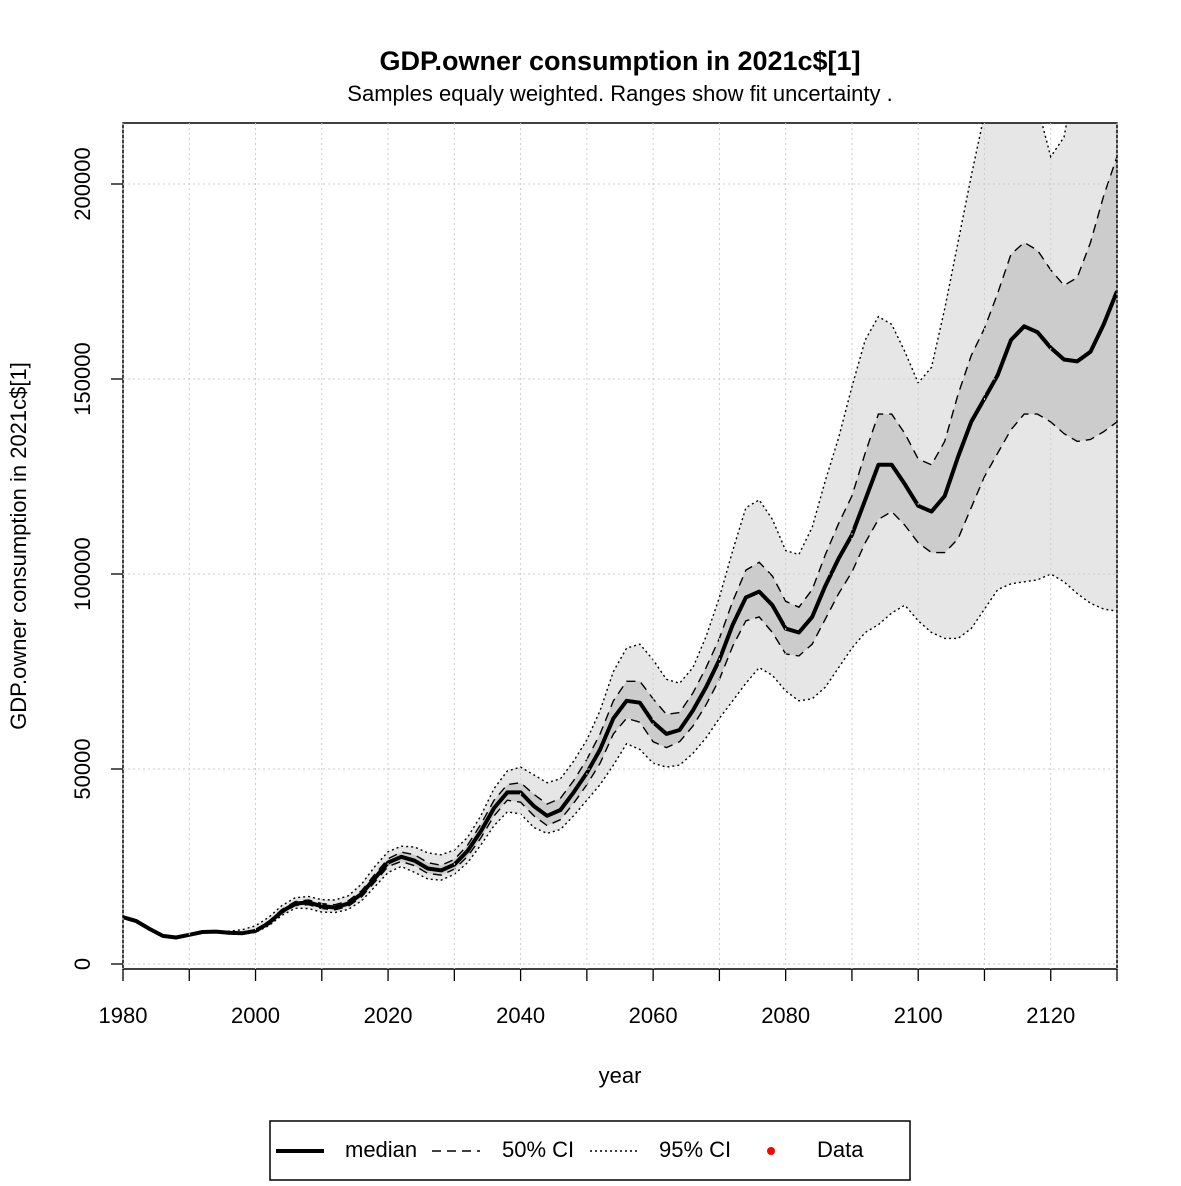 The height and width of the screenshot is (1186, 1181). I want to click on y-tick-label: 200000, so click(82, 183).